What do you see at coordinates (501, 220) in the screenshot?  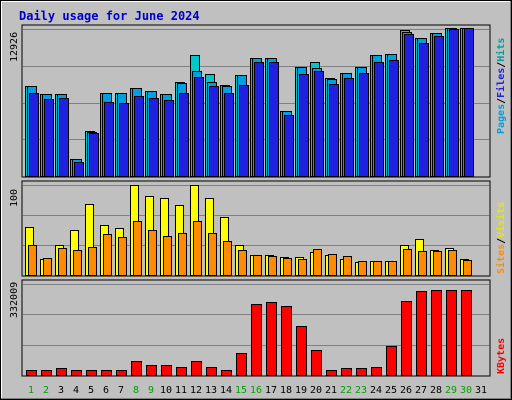 I see `legend-visits: Visits` at bounding box center [501, 220].